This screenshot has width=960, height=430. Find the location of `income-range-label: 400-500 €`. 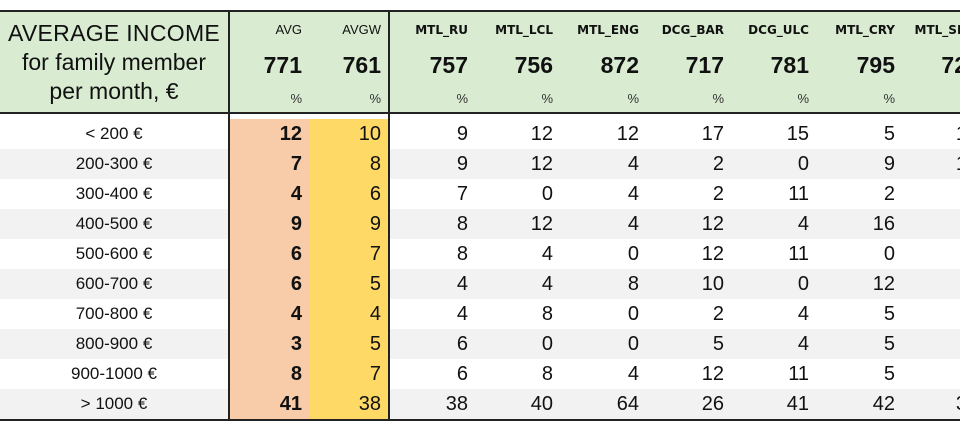

income-range-label: 400-500 € is located at coordinates (114, 223).